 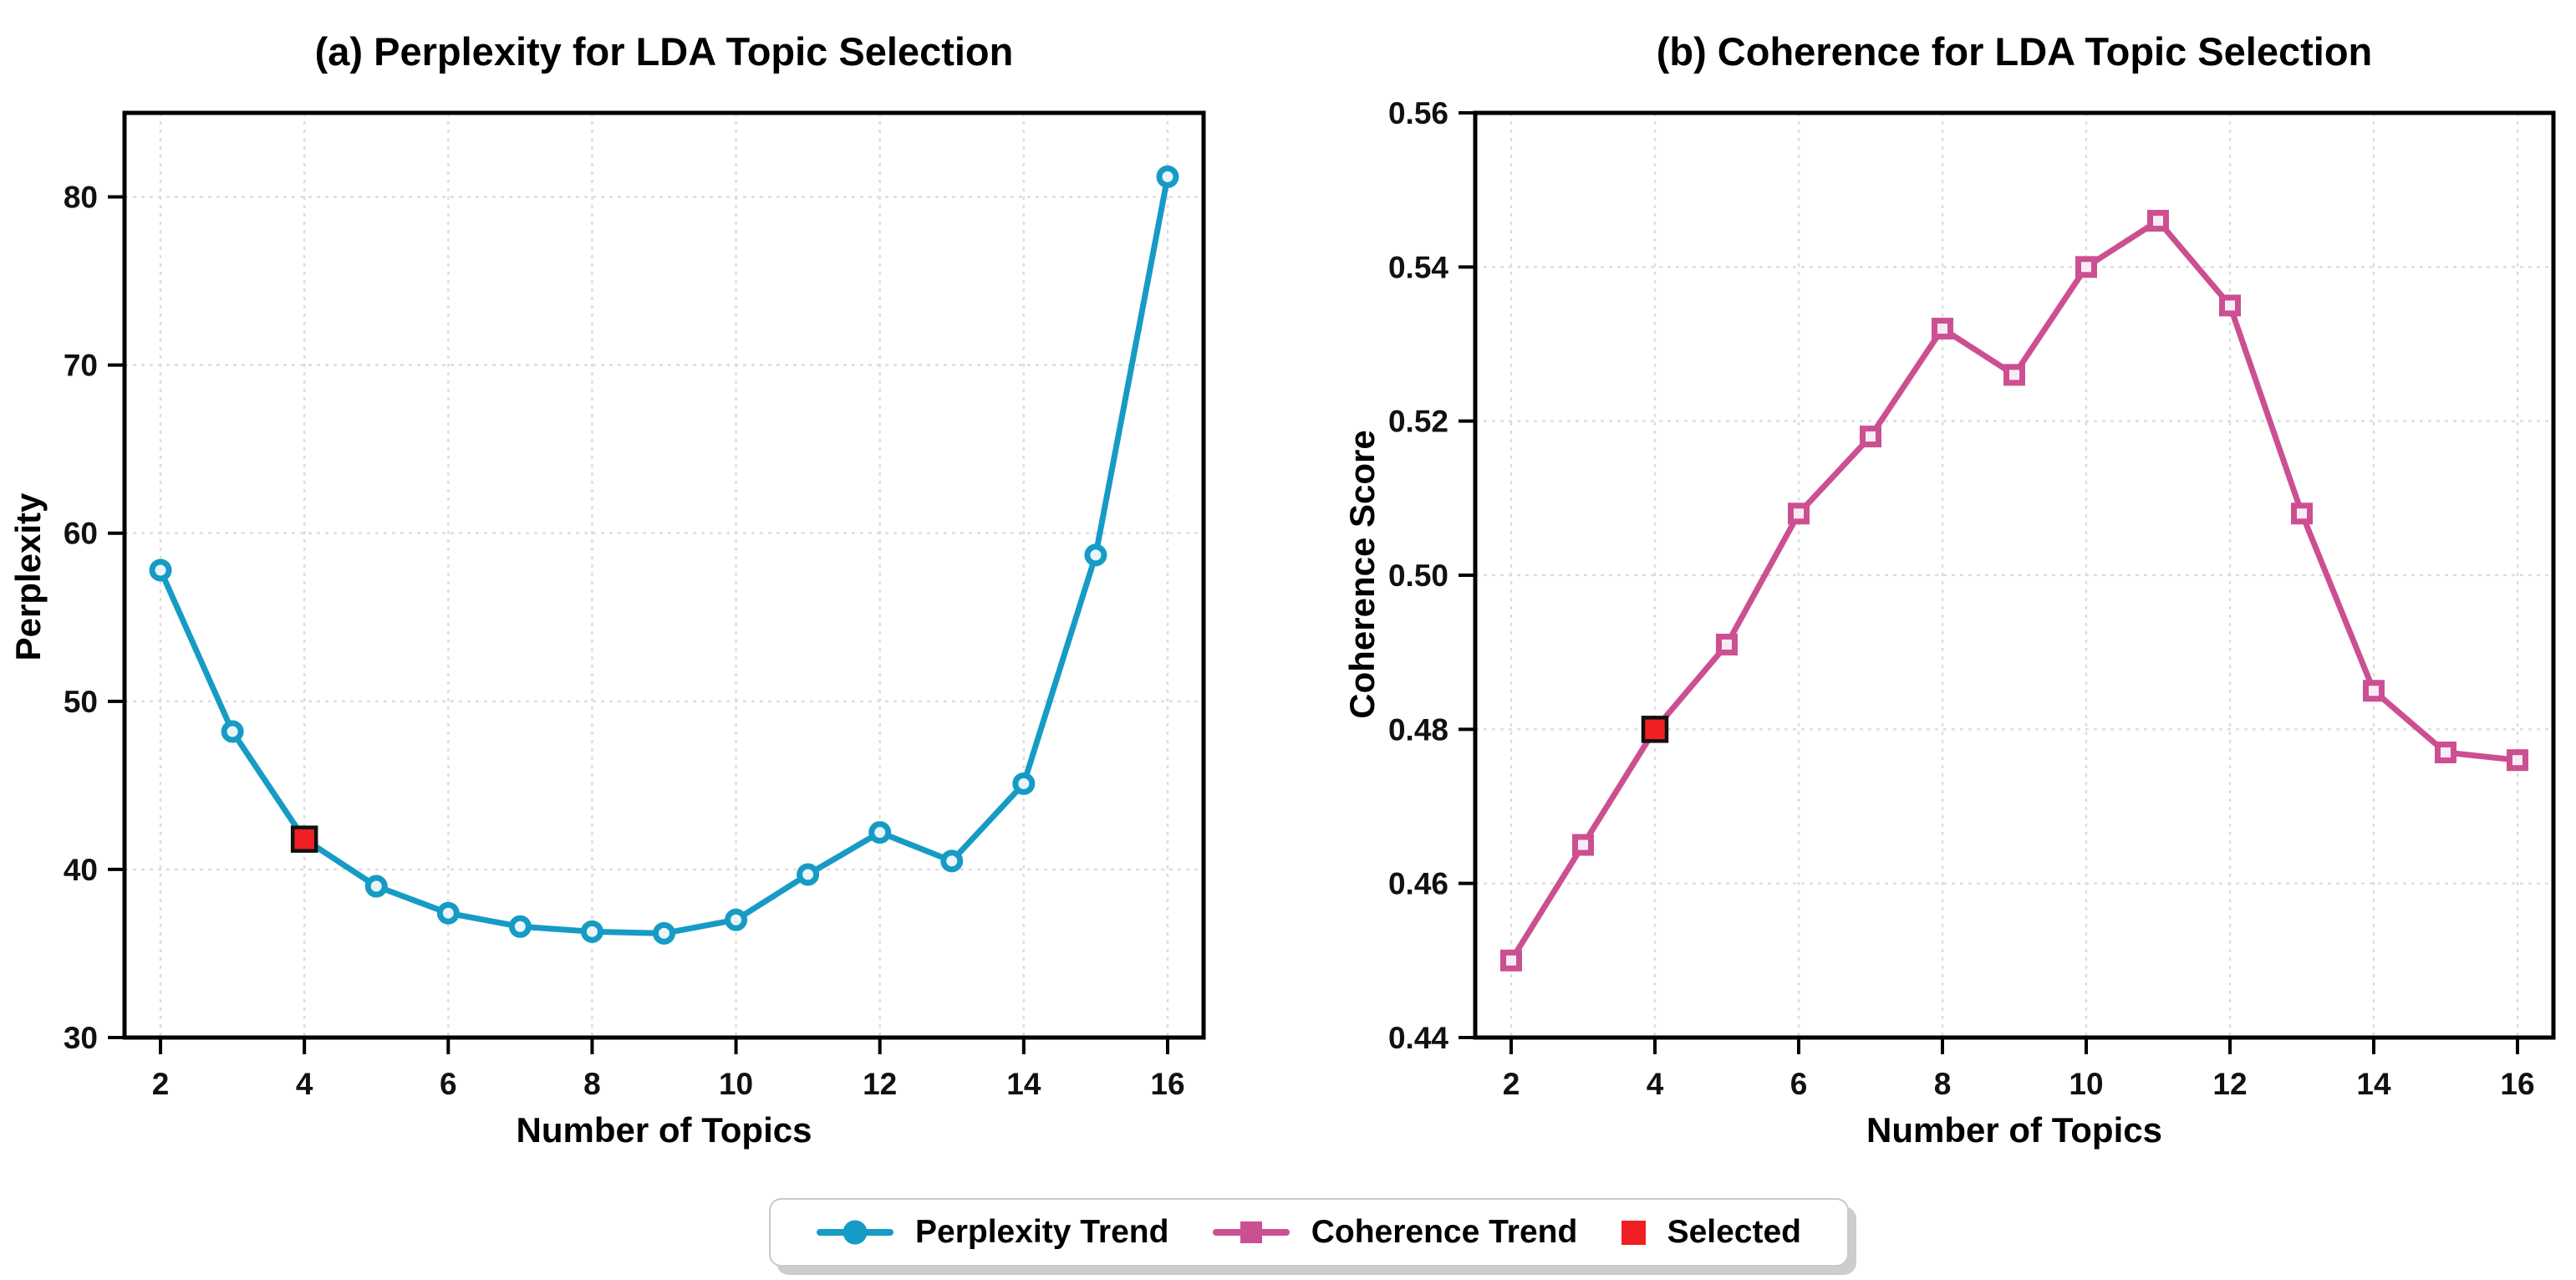 What do you see at coordinates (81, 1038) in the screenshot?
I see `y-tick-label: 30` at bounding box center [81, 1038].